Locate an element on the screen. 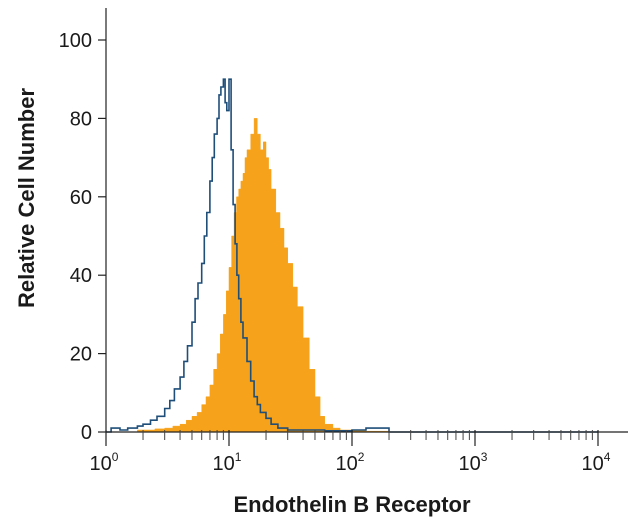  x-tick-exponent: 0 is located at coordinates (115, 457).